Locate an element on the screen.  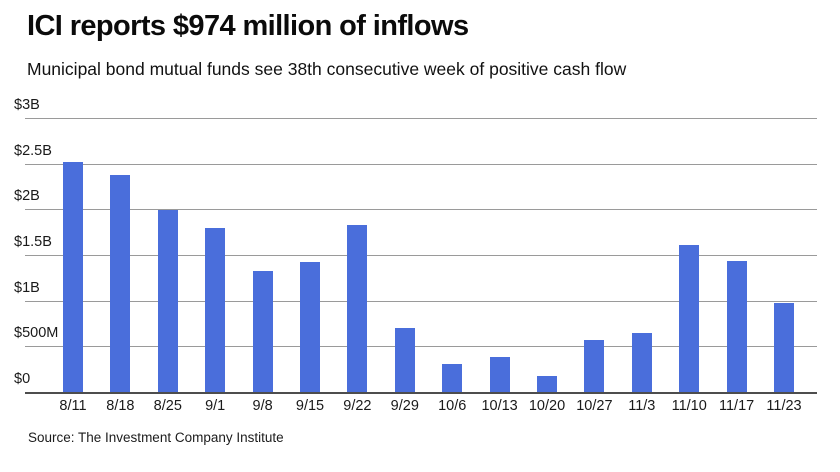
bar-10/6 is located at coordinates (452, 377).